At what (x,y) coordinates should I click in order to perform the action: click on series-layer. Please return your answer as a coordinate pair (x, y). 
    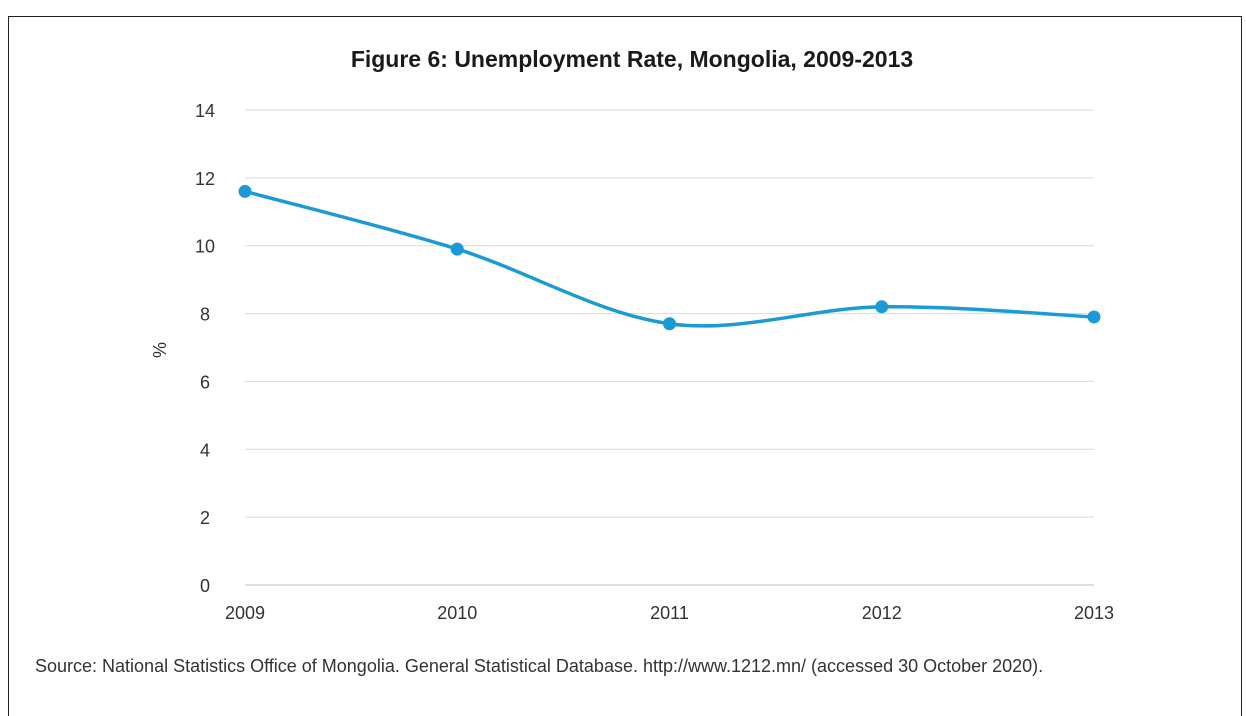
    Looking at the image, I should click on (669, 257).